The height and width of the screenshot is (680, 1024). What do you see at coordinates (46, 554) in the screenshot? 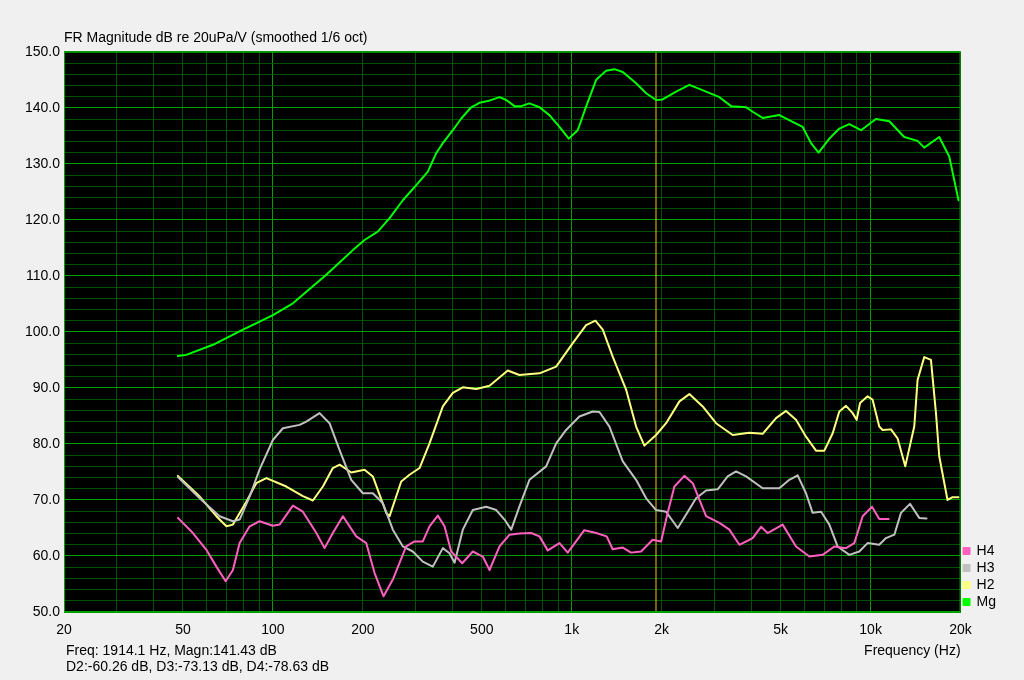
I see `y-tick-label: 60.0` at bounding box center [46, 554].